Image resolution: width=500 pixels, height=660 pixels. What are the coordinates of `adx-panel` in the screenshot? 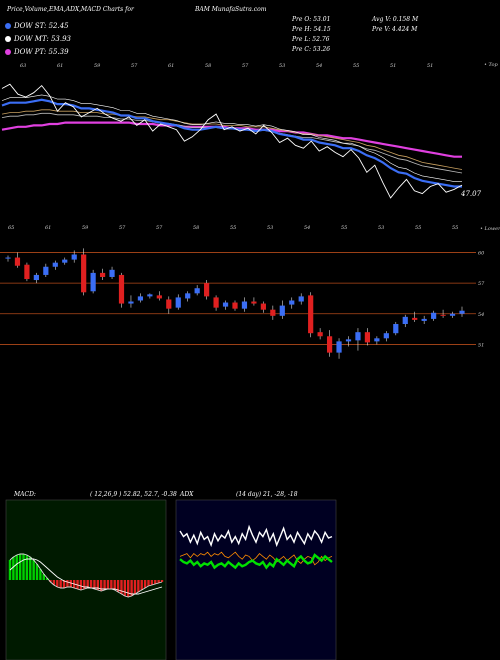 It's located at (256, 579).